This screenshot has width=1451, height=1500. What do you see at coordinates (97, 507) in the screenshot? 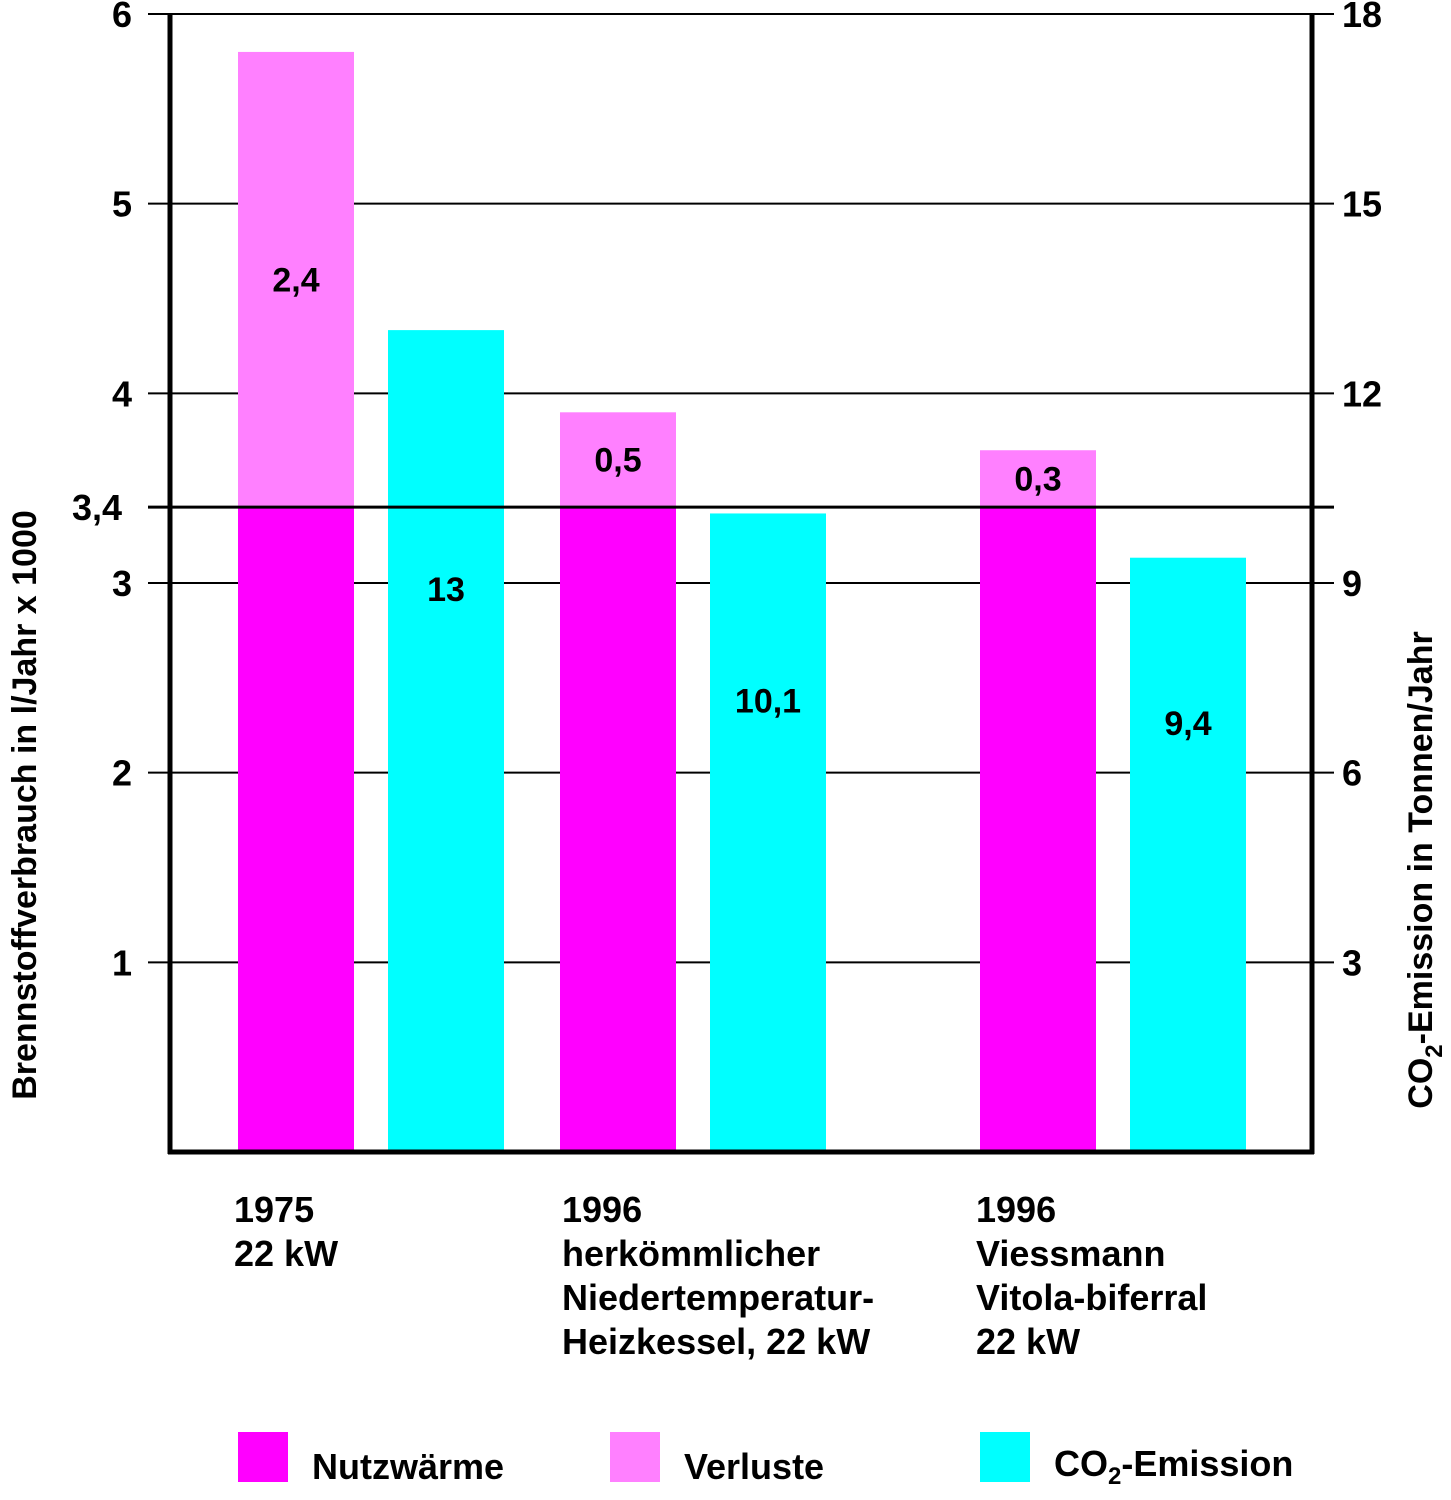
I see `left-tick-label-reference: 3,4` at bounding box center [97, 507].